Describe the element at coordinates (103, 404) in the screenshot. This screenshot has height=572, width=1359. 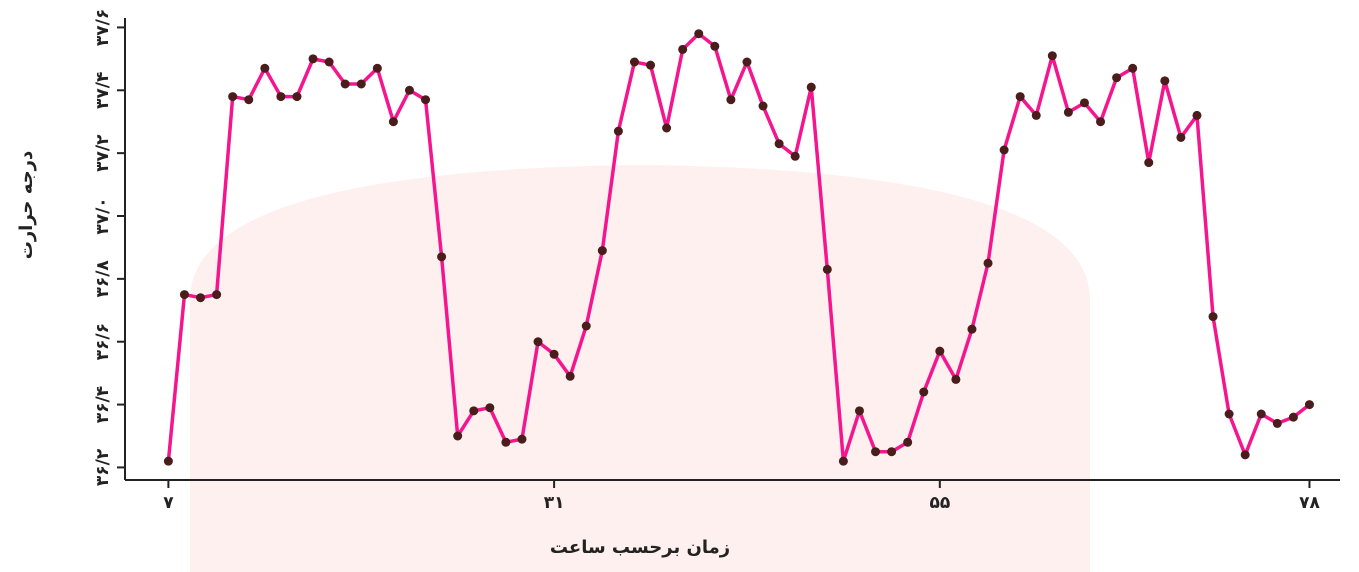
I see `y-tick-label: ۳۶/۴` at that location.